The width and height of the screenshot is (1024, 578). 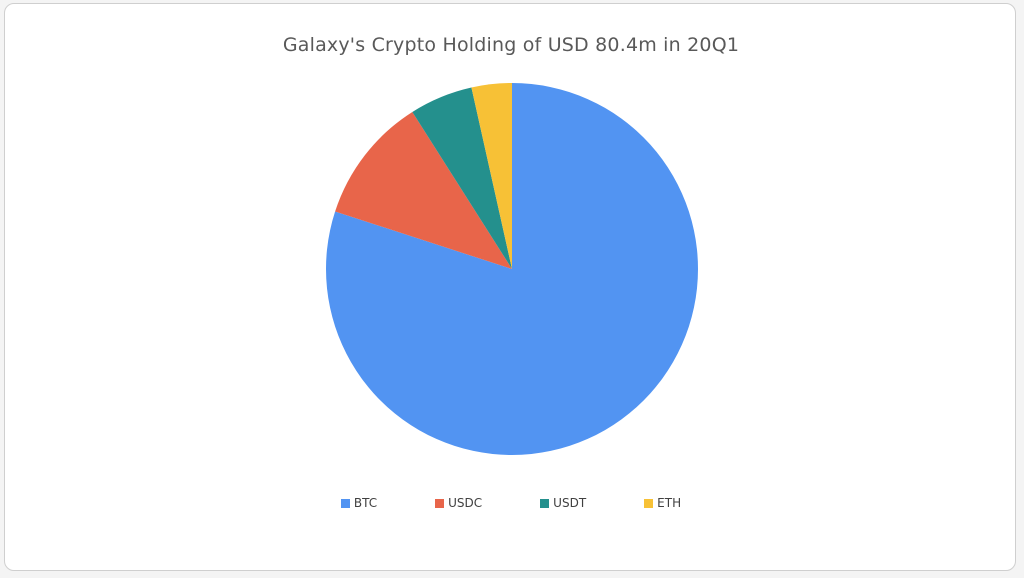 I want to click on legend-label: USDC, so click(x=465, y=503).